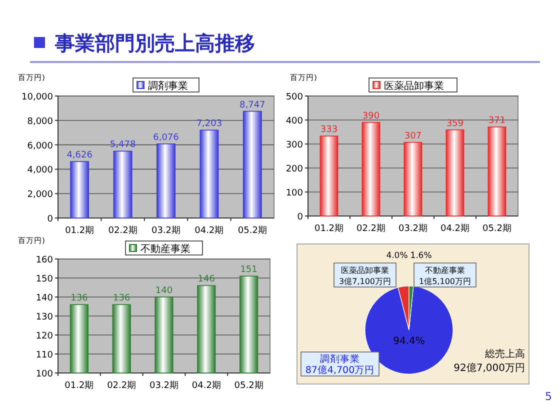  I want to click on legend-label: 調剤事業, so click(168, 86).